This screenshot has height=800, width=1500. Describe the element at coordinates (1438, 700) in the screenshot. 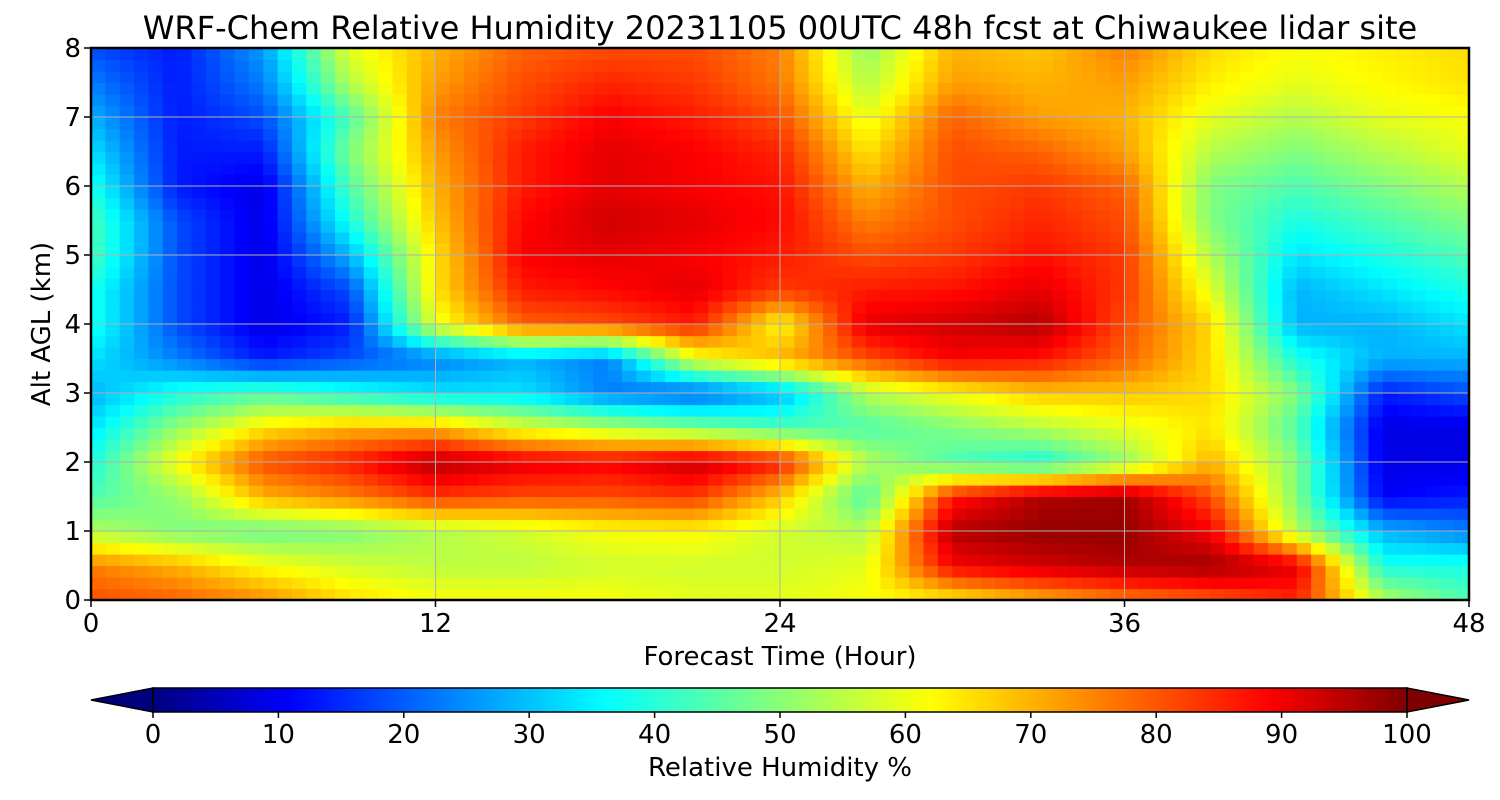

I see `colorbar-over-extension` at that location.